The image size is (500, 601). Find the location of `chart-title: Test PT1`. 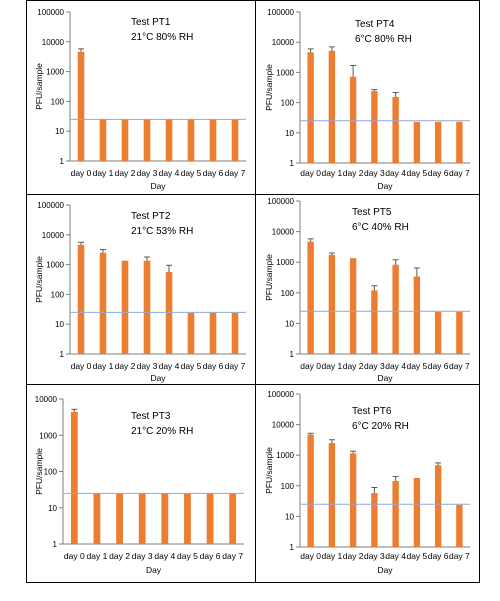

chart-title: Test PT1 is located at coordinates (151, 22).